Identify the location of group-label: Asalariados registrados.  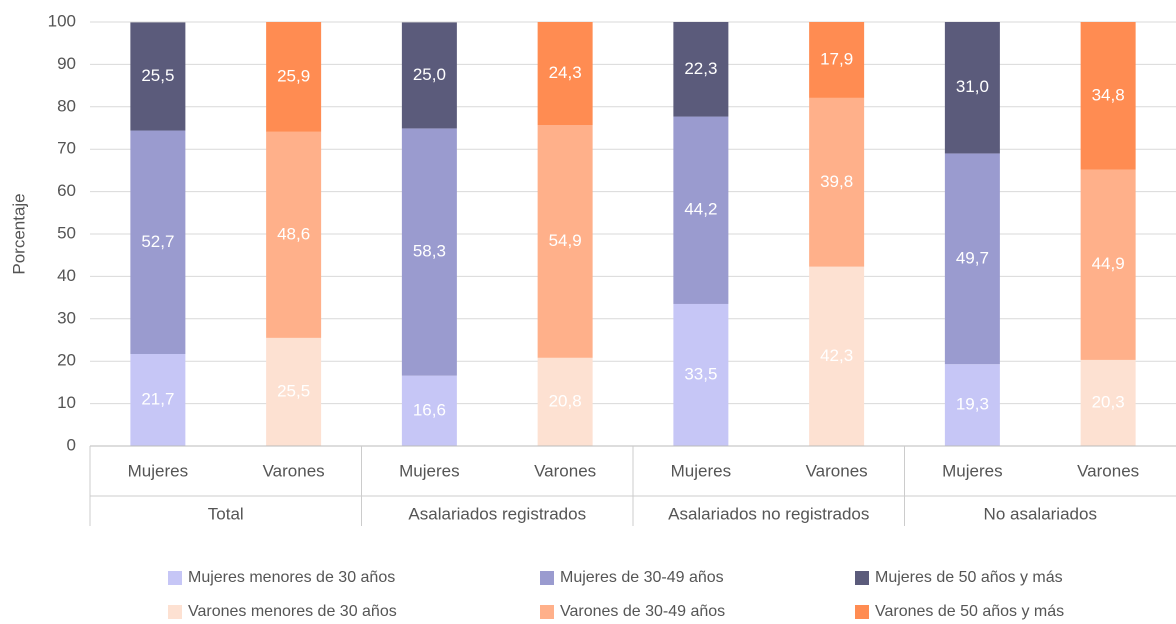
(497, 513).